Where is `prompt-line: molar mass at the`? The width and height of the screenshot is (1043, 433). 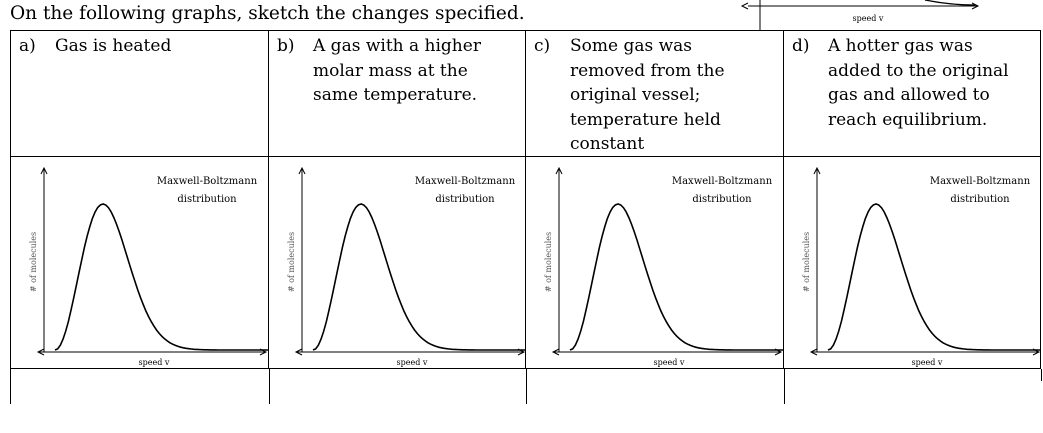 prompt-line: molar mass at the is located at coordinates (390, 70).